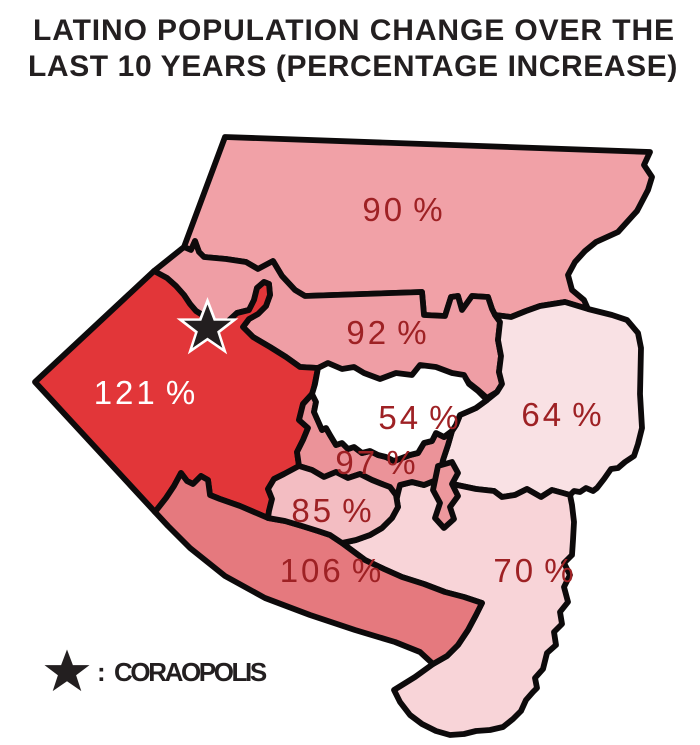 The image size is (700, 745). Describe the element at coordinates (190, 672) in the screenshot. I see `svg-text: CORAOPOLIS` at that location.